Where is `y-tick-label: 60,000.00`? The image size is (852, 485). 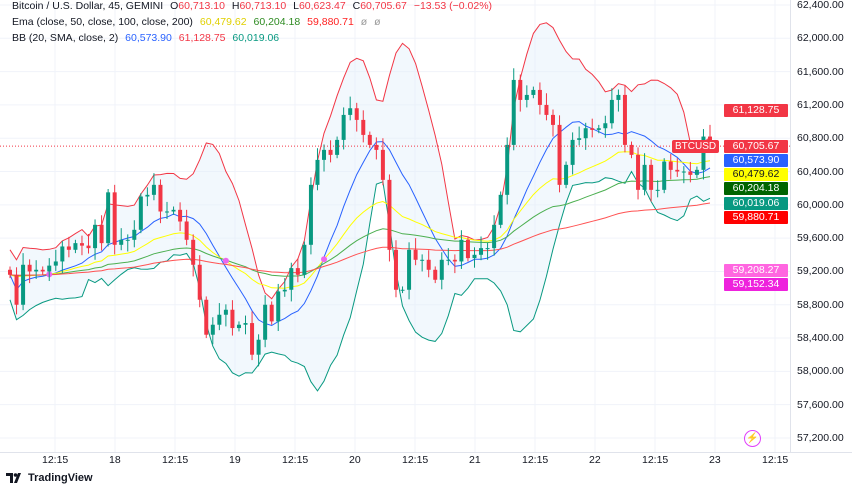
y-tick-label: 60,000.00 is located at coordinates (820, 204).